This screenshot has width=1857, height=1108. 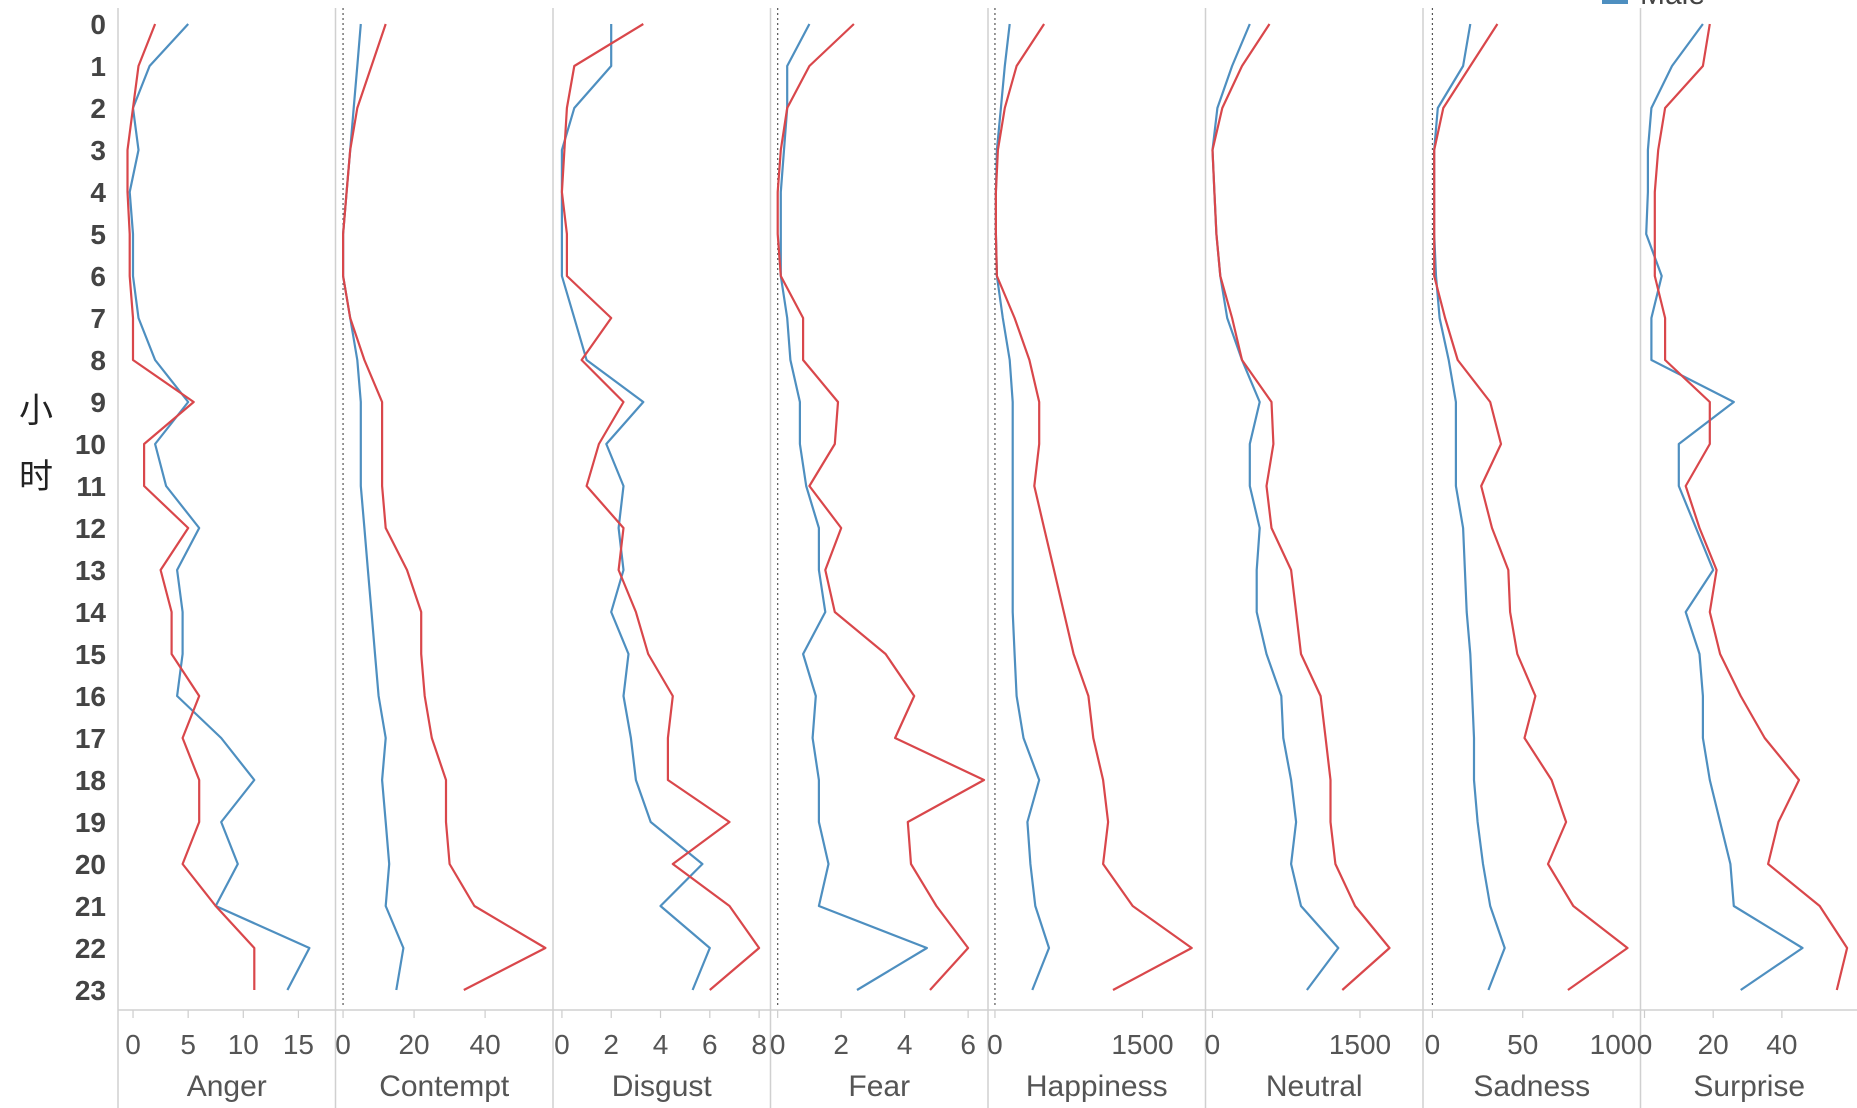 I want to click on legend-male-label: Male, so click(x=1672, y=5).